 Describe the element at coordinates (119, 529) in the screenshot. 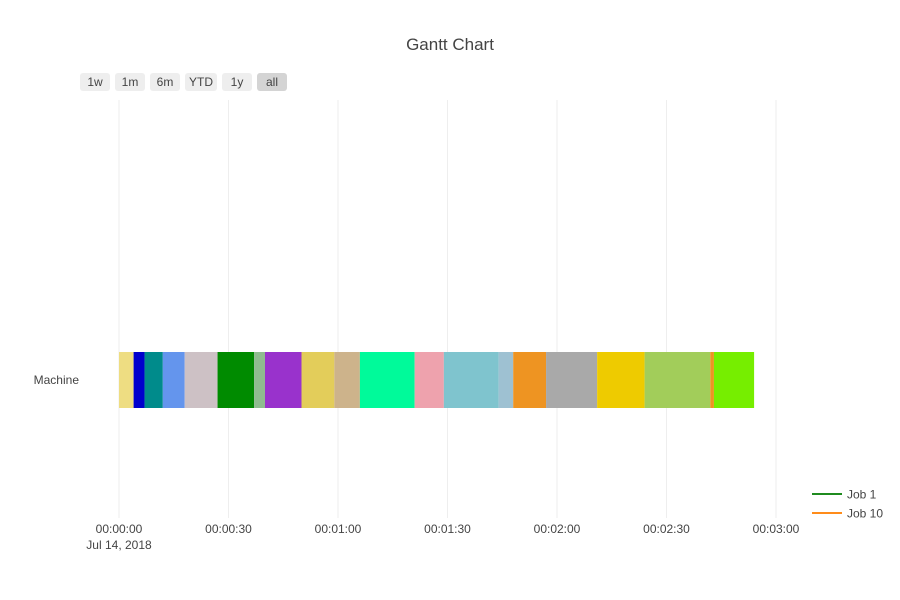

I see `x-tick-label: 00:00:00` at that location.